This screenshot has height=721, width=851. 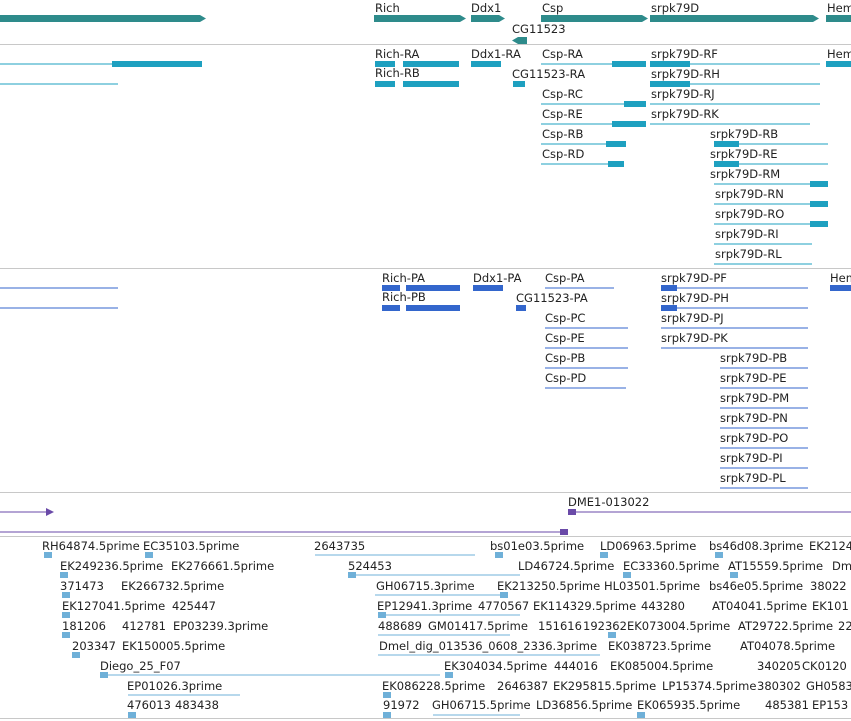 What do you see at coordinates (679, 626) in the screenshot?
I see `est-label: EK073004.5prime` at bounding box center [679, 626].